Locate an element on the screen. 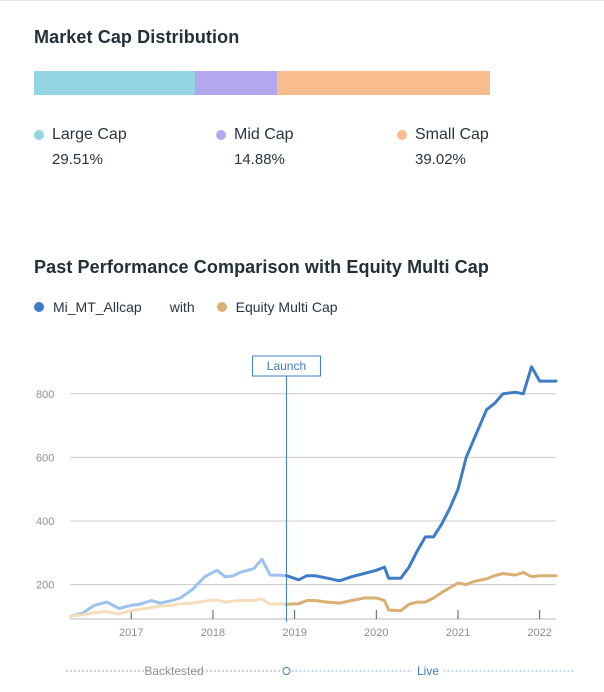 This screenshot has width=604, height=692. legend-label-equity-multi-cap: Equity Multi Cap is located at coordinates (286, 307).